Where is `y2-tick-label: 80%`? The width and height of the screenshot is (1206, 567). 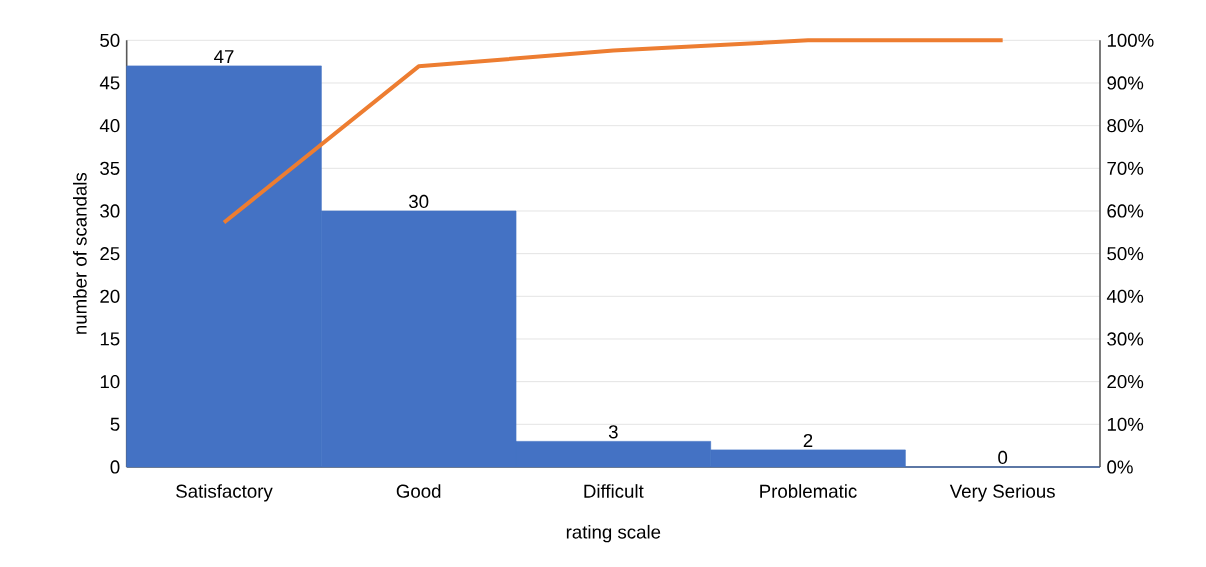
y2-tick-label: 80% is located at coordinates (1125, 126).